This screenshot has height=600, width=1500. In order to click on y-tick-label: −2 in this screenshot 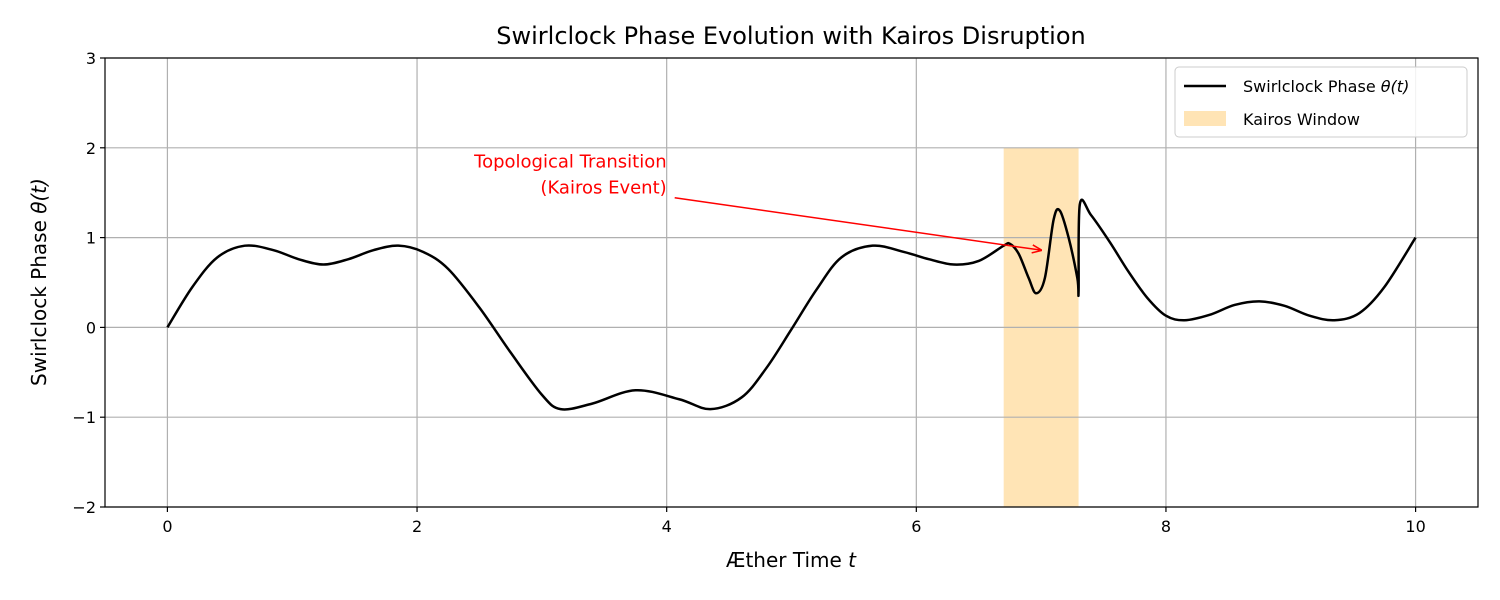, I will do `click(84, 507)`.